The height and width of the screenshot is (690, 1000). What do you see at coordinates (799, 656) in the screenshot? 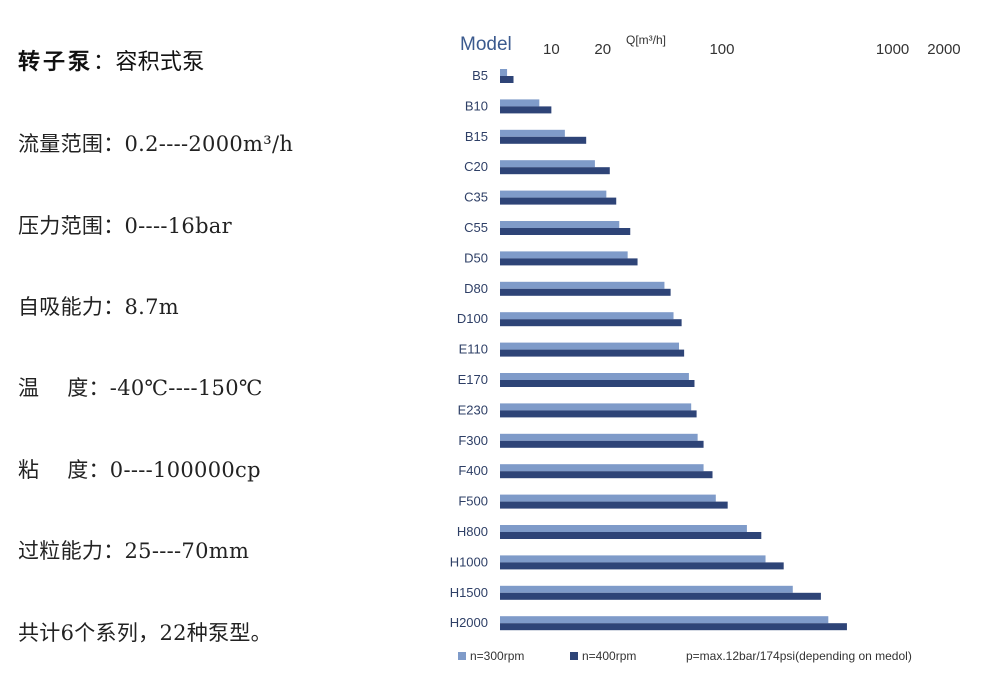
I see `pressure-note: p=max.12bar/174psi(depending on medol)` at bounding box center [799, 656].